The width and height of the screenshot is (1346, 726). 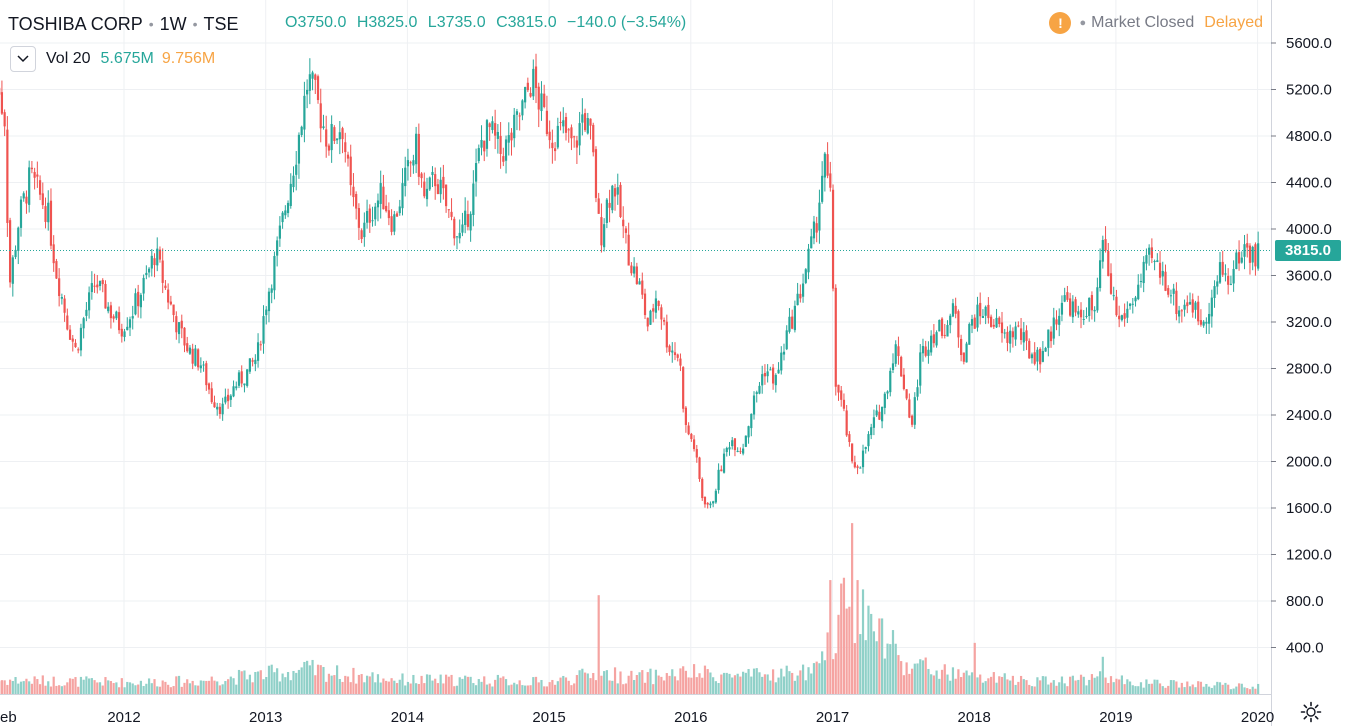 I want to click on exclamation-icon: !, so click(x=1060, y=23).